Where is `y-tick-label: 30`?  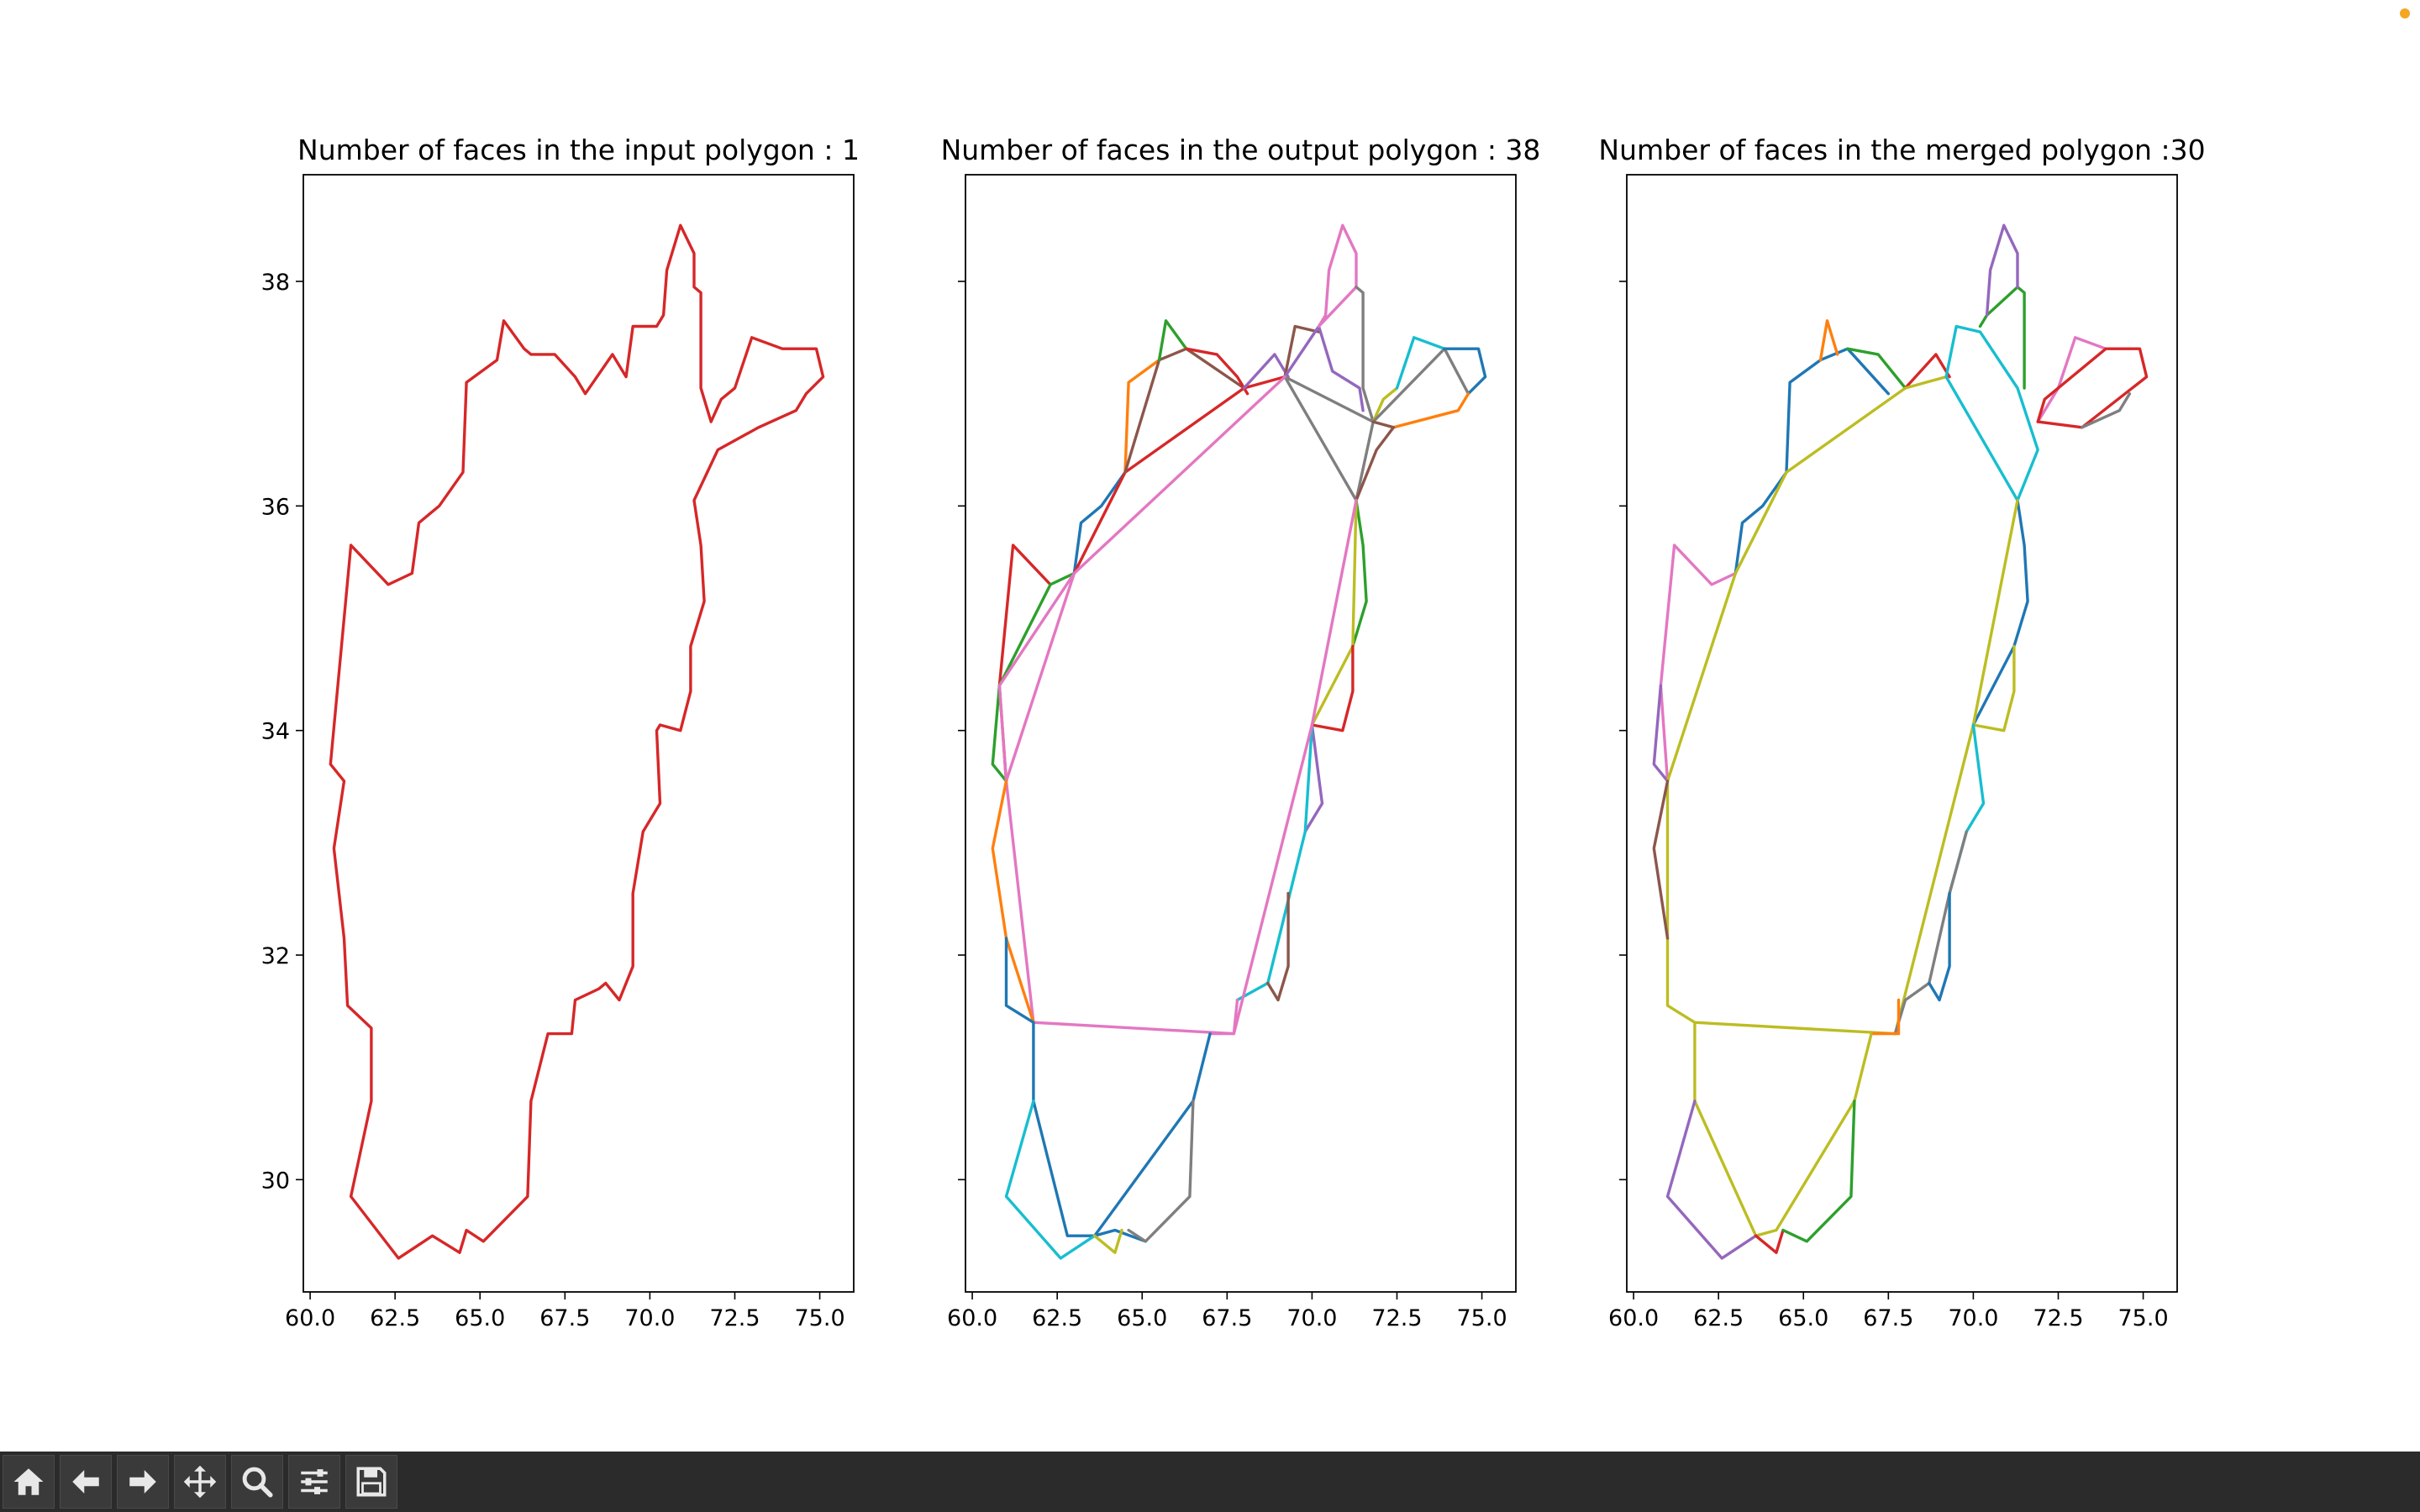 y-tick-label: 30 is located at coordinates (276, 1181).